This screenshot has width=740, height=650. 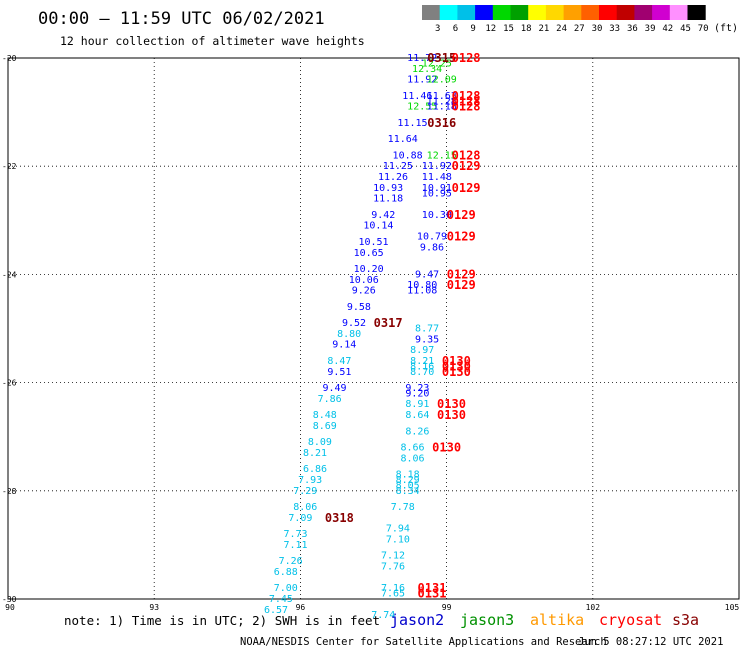 What do you see at coordinates (403, 139) in the screenshot?
I see `wave-height-point: 11.64` at bounding box center [403, 139].